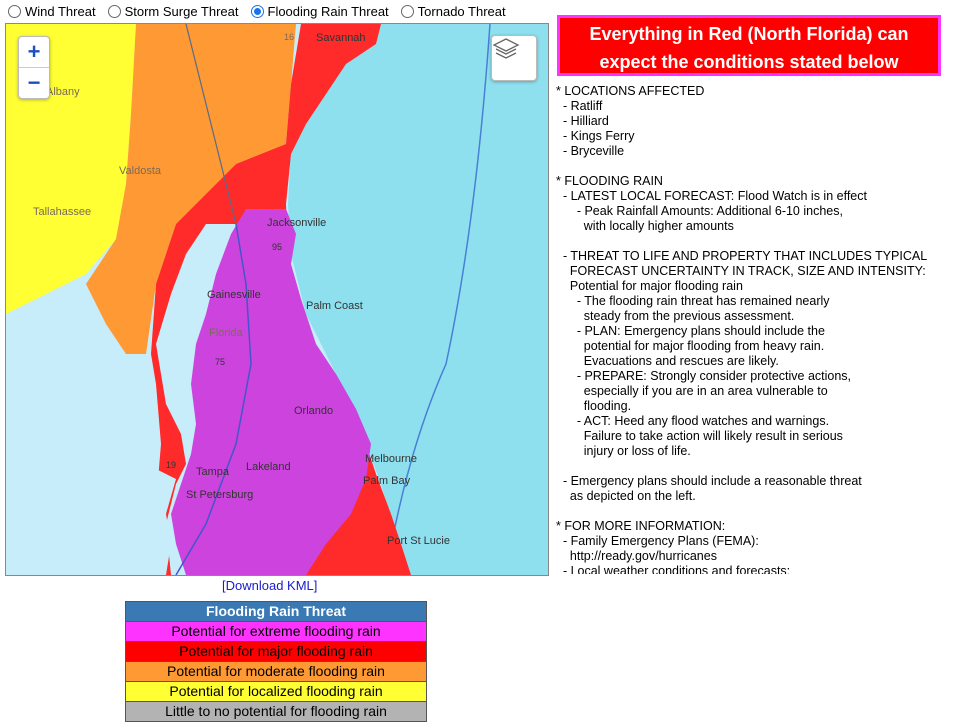 The width and height of the screenshot is (955, 726). What do you see at coordinates (657, 541) in the screenshot?
I see `info-line: - Family Emergency Plans (FEMA):` at bounding box center [657, 541].